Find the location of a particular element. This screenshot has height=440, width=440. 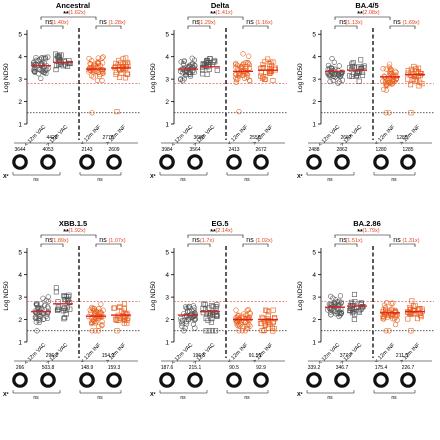

chi-bracket-vac is located at coordinates (183, 392).